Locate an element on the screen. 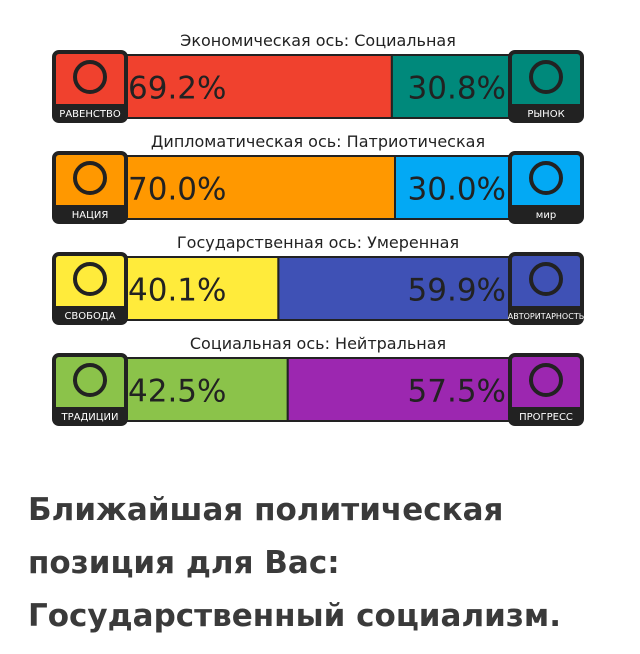  axis-title: Социальная ось: Нейтральная is located at coordinates (318, 343).